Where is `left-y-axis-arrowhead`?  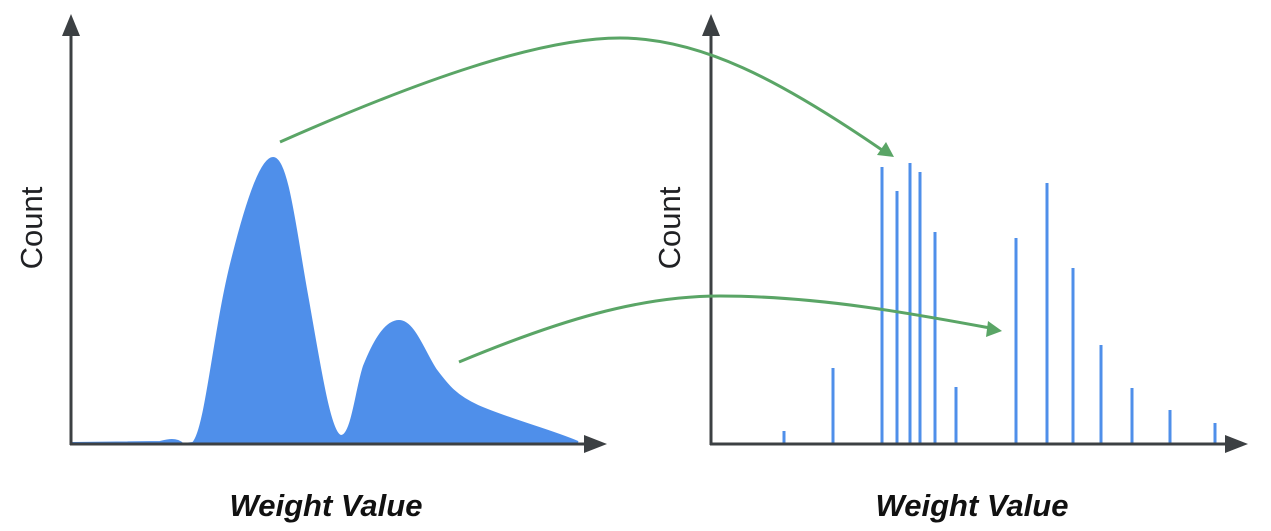
left-y-axis-arrowhead is located at coordinates (71, 25).